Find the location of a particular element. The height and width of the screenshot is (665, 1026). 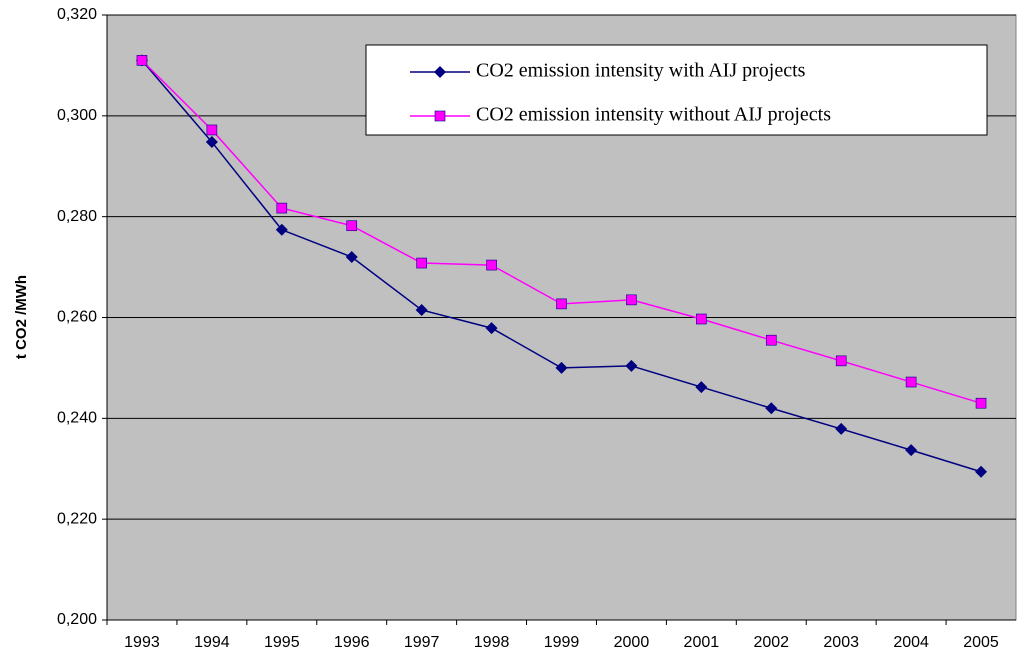

legend-label: CO2 emission intensity with AIJ projects is located at coordinates (641, 71).